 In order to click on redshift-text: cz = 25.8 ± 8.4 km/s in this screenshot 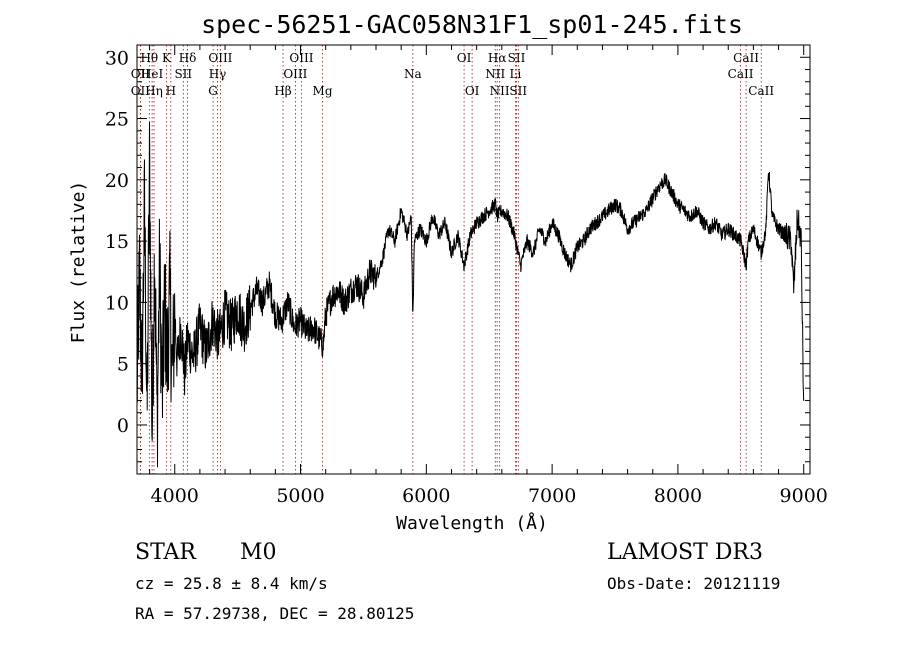, I will do `click(231, 583)`.